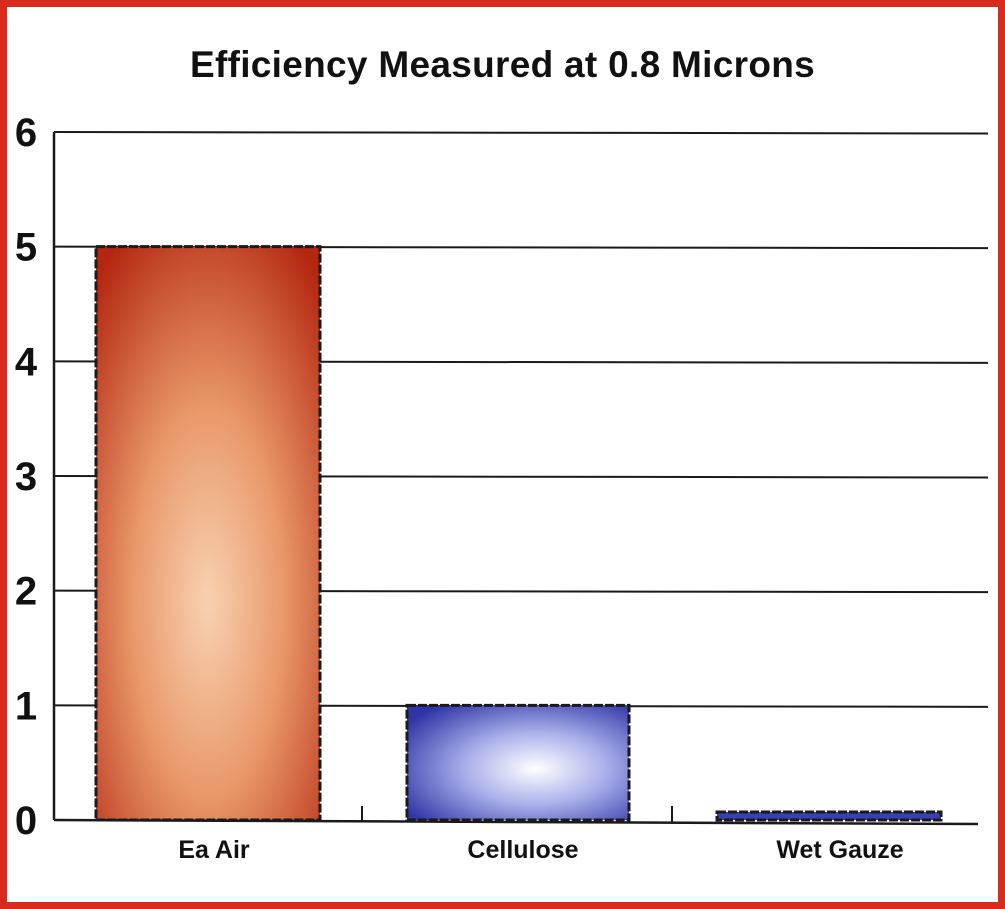  Describe the element at coordinates (829, 816) in the screenshot. I see `bar-wet-gauze` at that location.